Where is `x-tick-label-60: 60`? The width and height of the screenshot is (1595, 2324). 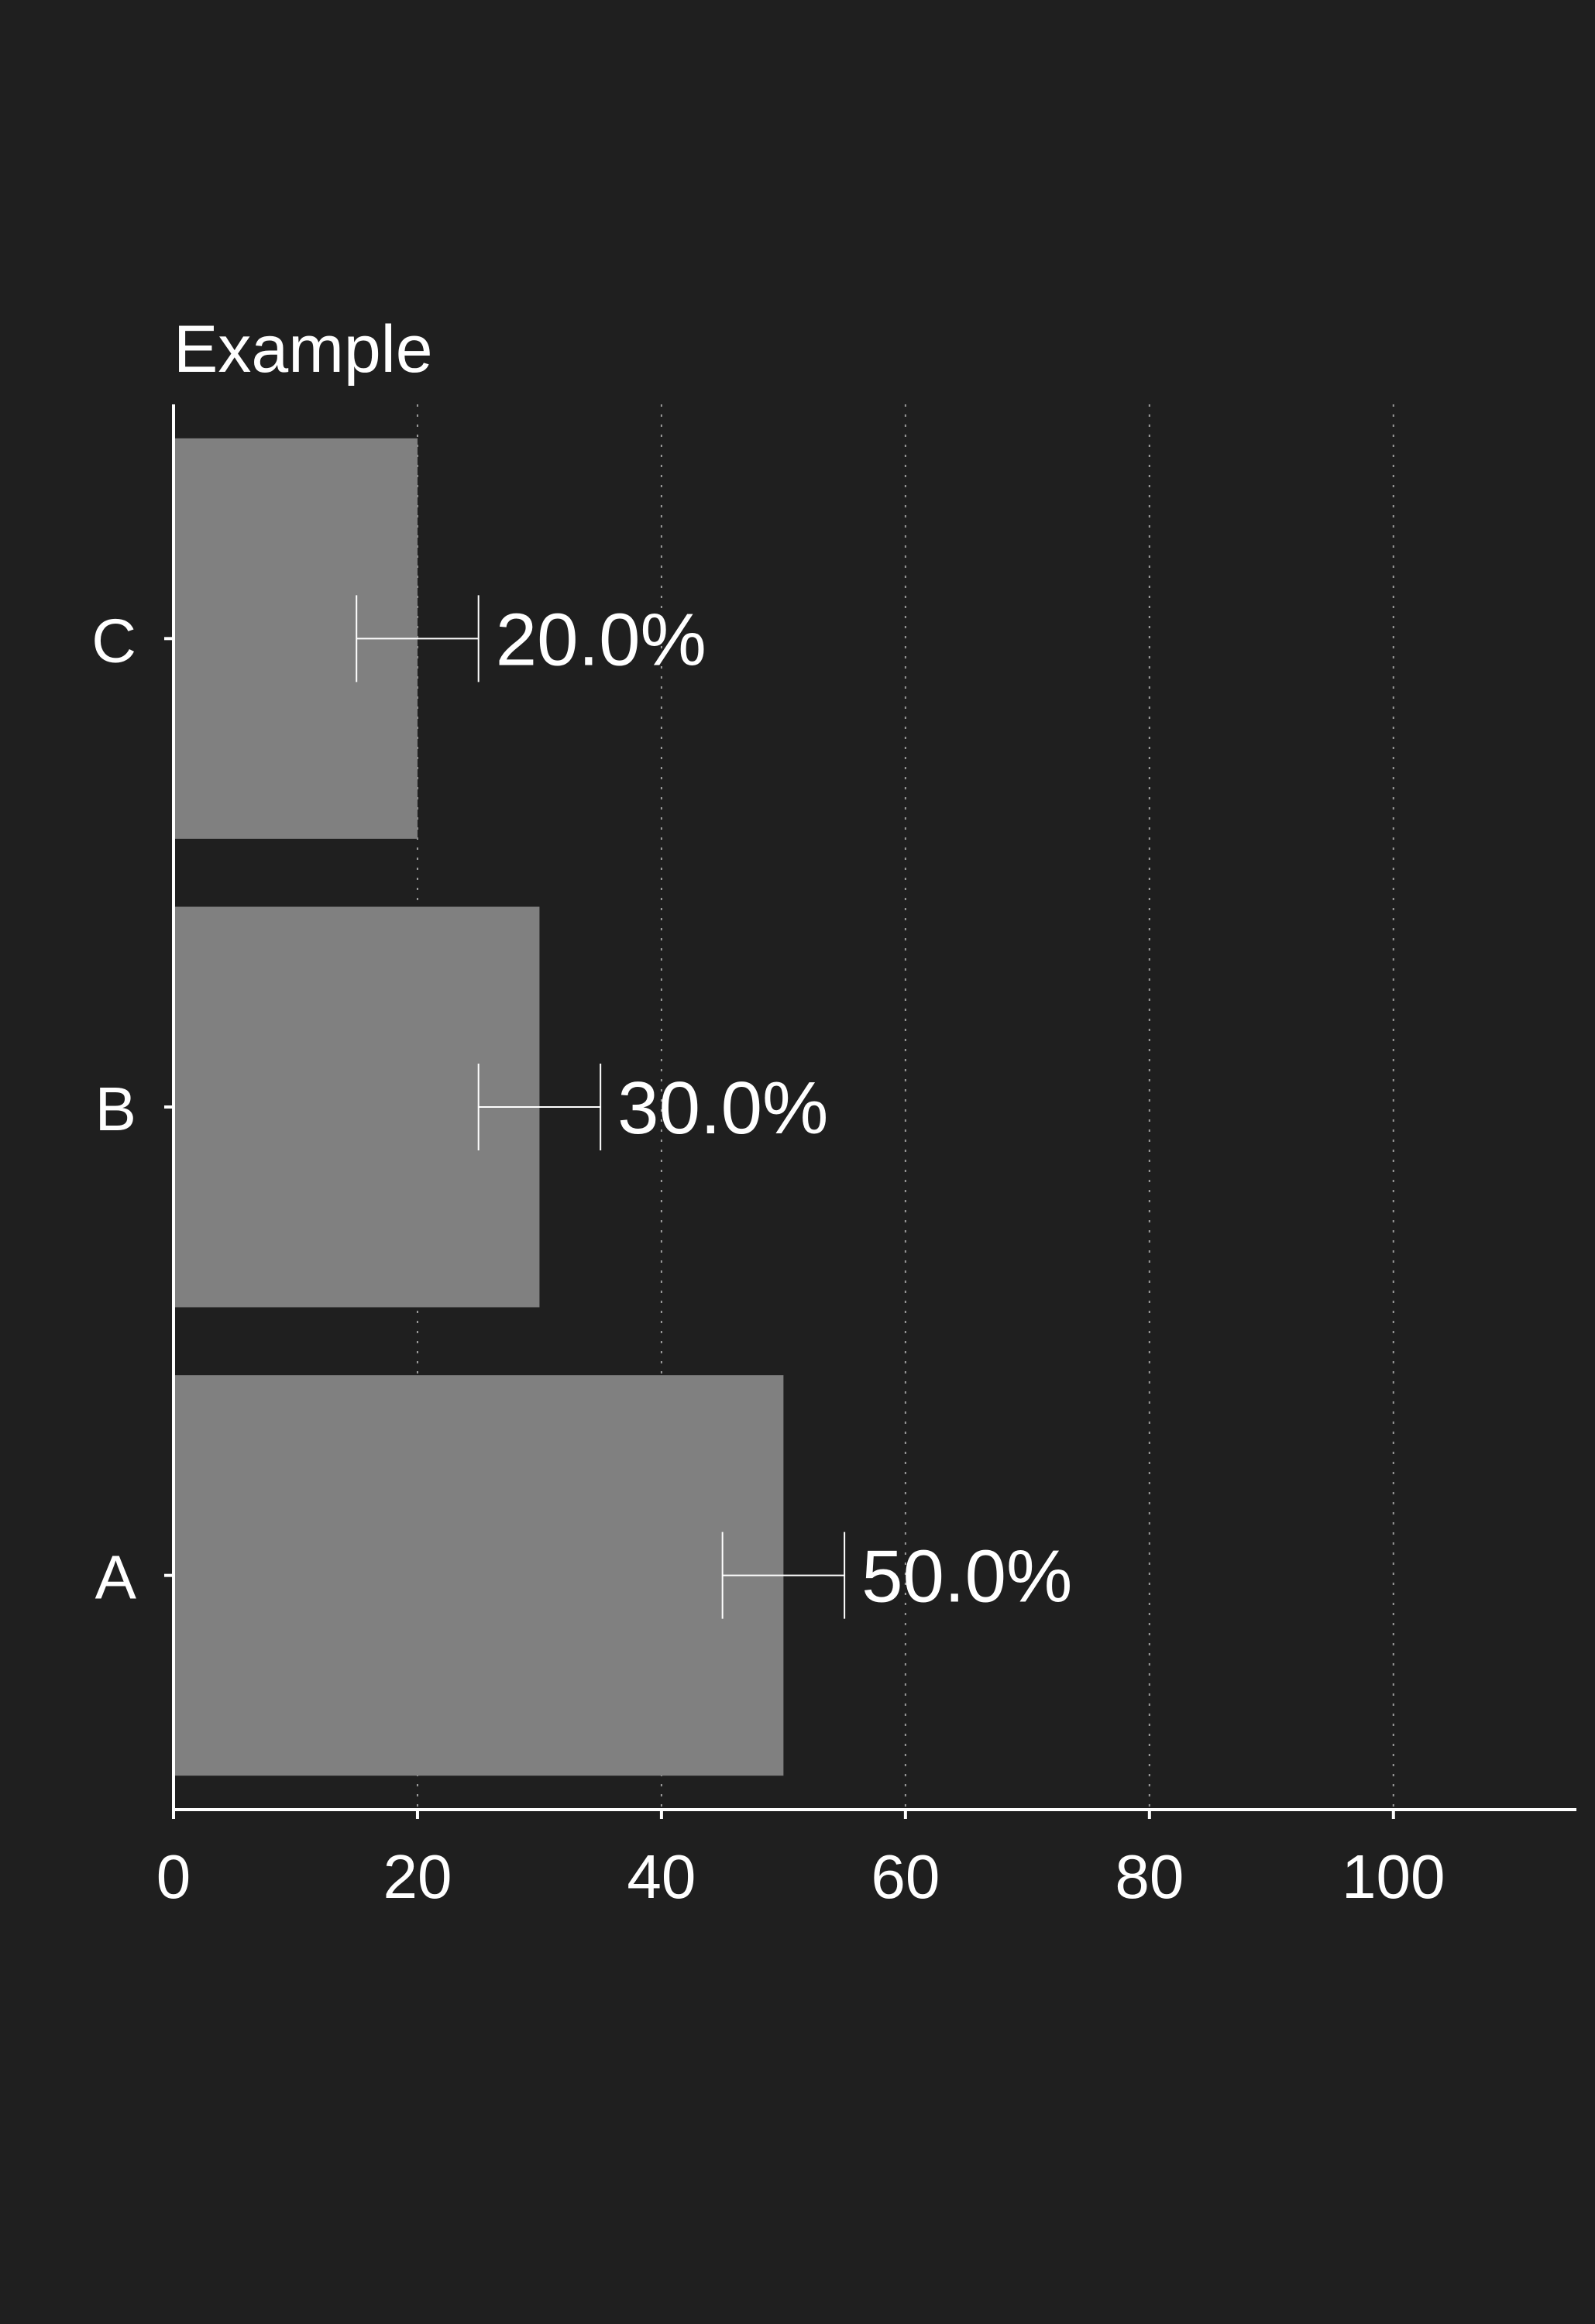
x-tick-label-60: 60 is located at coordinates (905, 1876).